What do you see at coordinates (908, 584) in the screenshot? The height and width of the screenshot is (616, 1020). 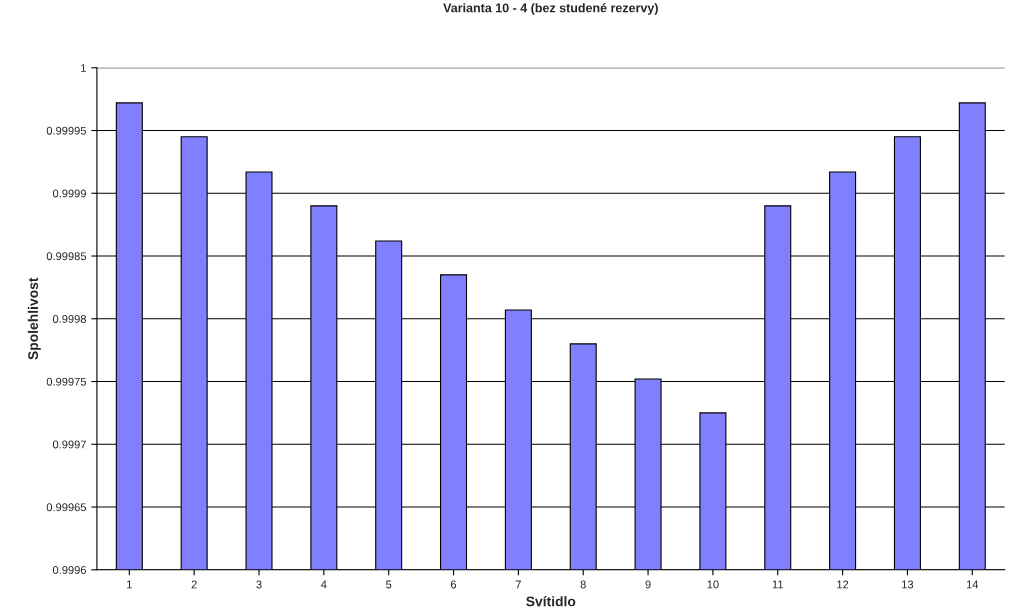 I see `x-tick-label: 13` at bounding box center [908, 584].